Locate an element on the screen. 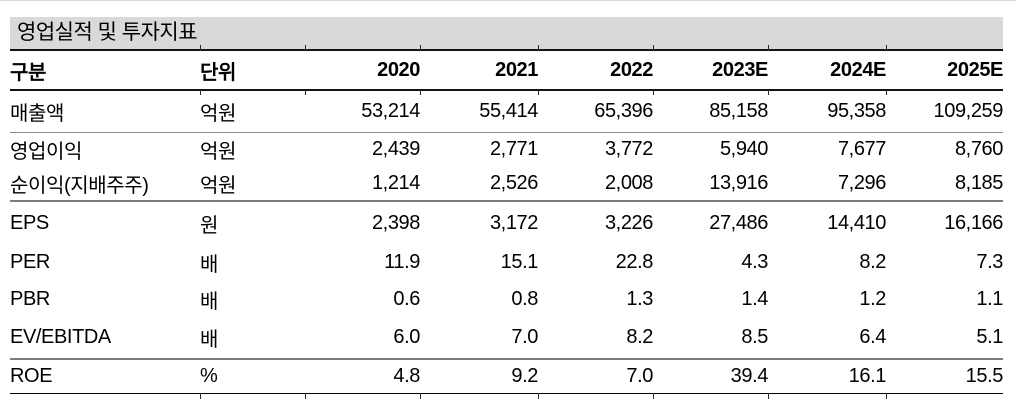 This screenshot has height=415, width=1016. row-unit: 원 is located at coordinates (209, 225).